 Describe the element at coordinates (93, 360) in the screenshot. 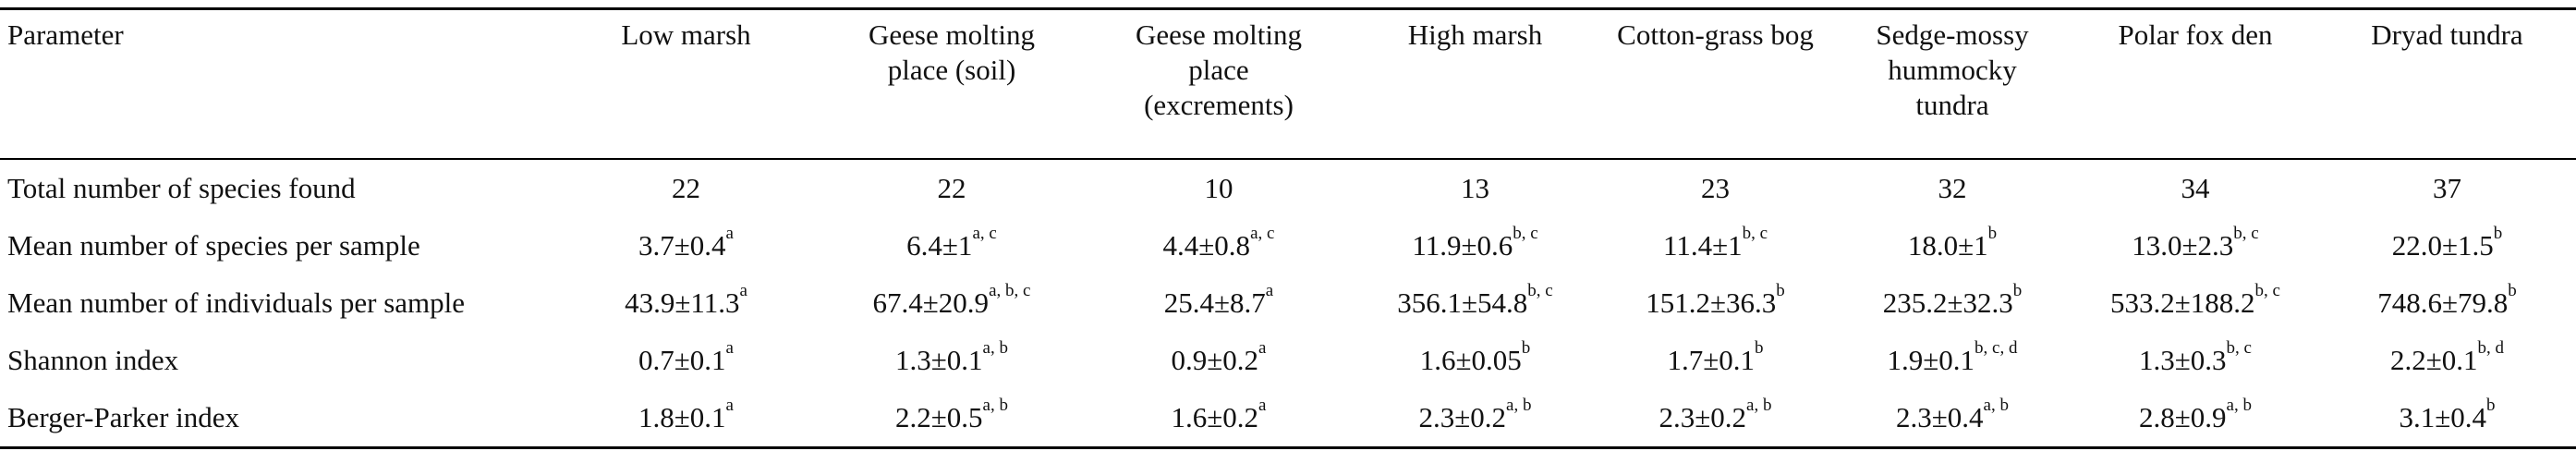

I see `row-label: Shannon index` at that location.